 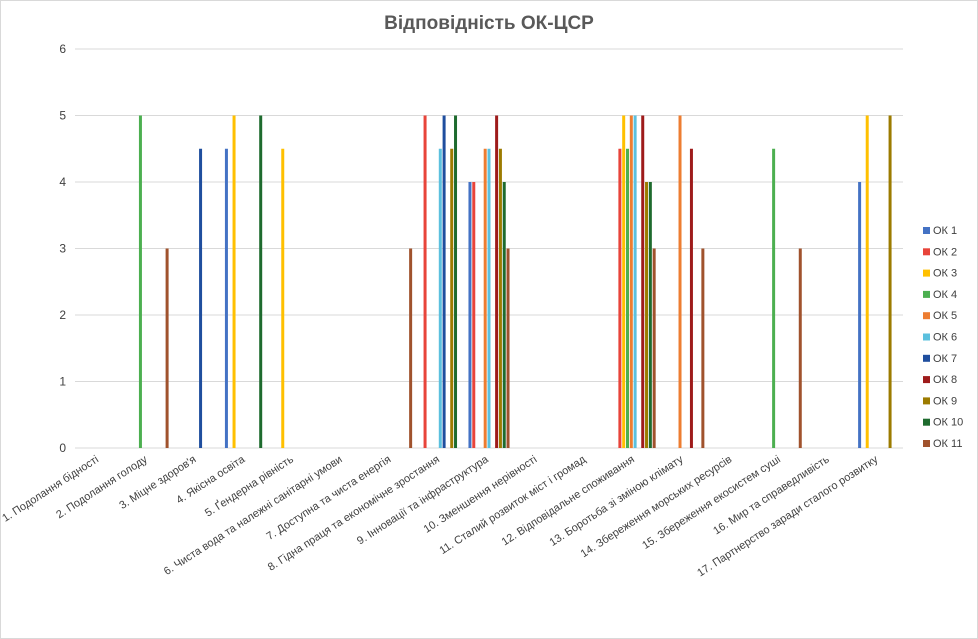 What do you see at coordinates (947, 444) in the screenshot?
I see `legend-label: ОК 11` at bounding box center [947, 444].